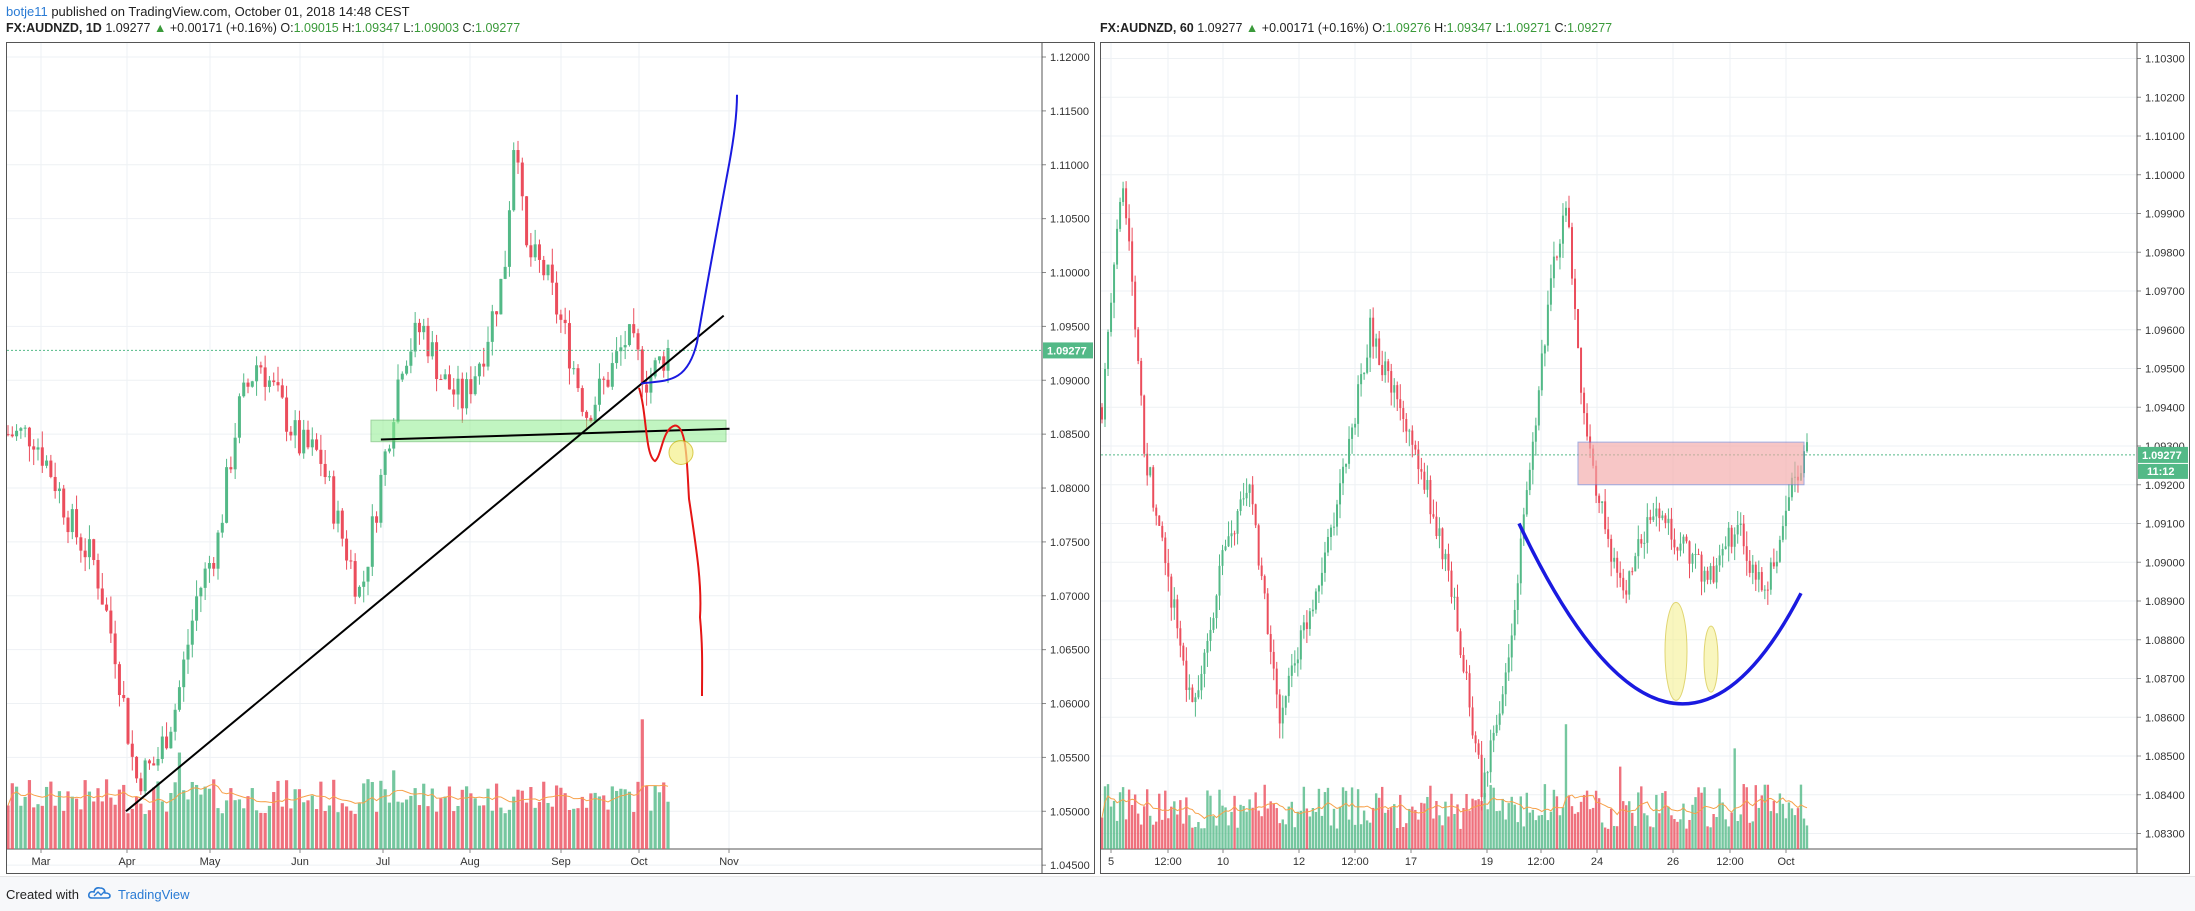  I want to click on last-price-label: 1.09277, so click(2162, 456).